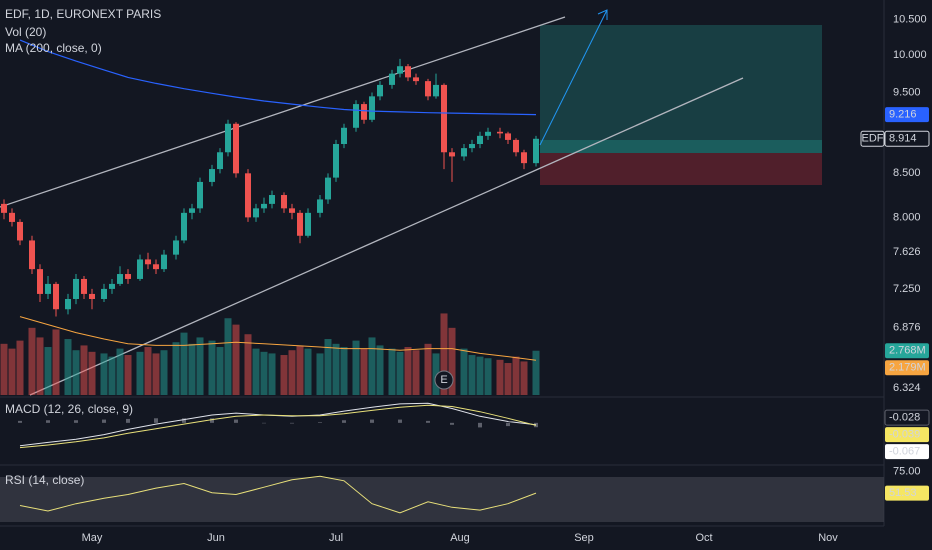 Image resolution: width=932 pixels, height=550 pixels. What do you see at coordinates (907, 388) in the screenshot?
I see `y-tick-label: 6.324` at bounding box center [907, 388].